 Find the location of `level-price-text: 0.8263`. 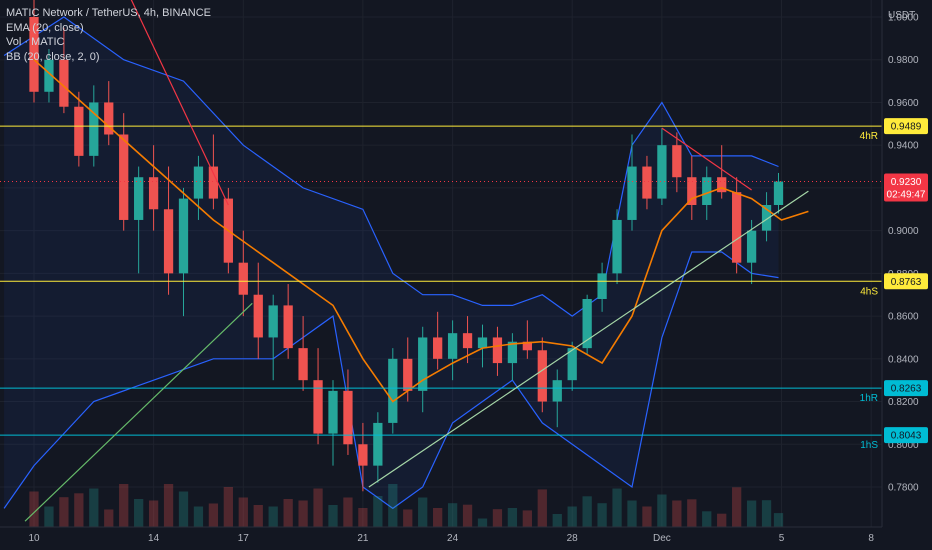

level-price-text: 0.8263 is located at coordinates (906, 389).